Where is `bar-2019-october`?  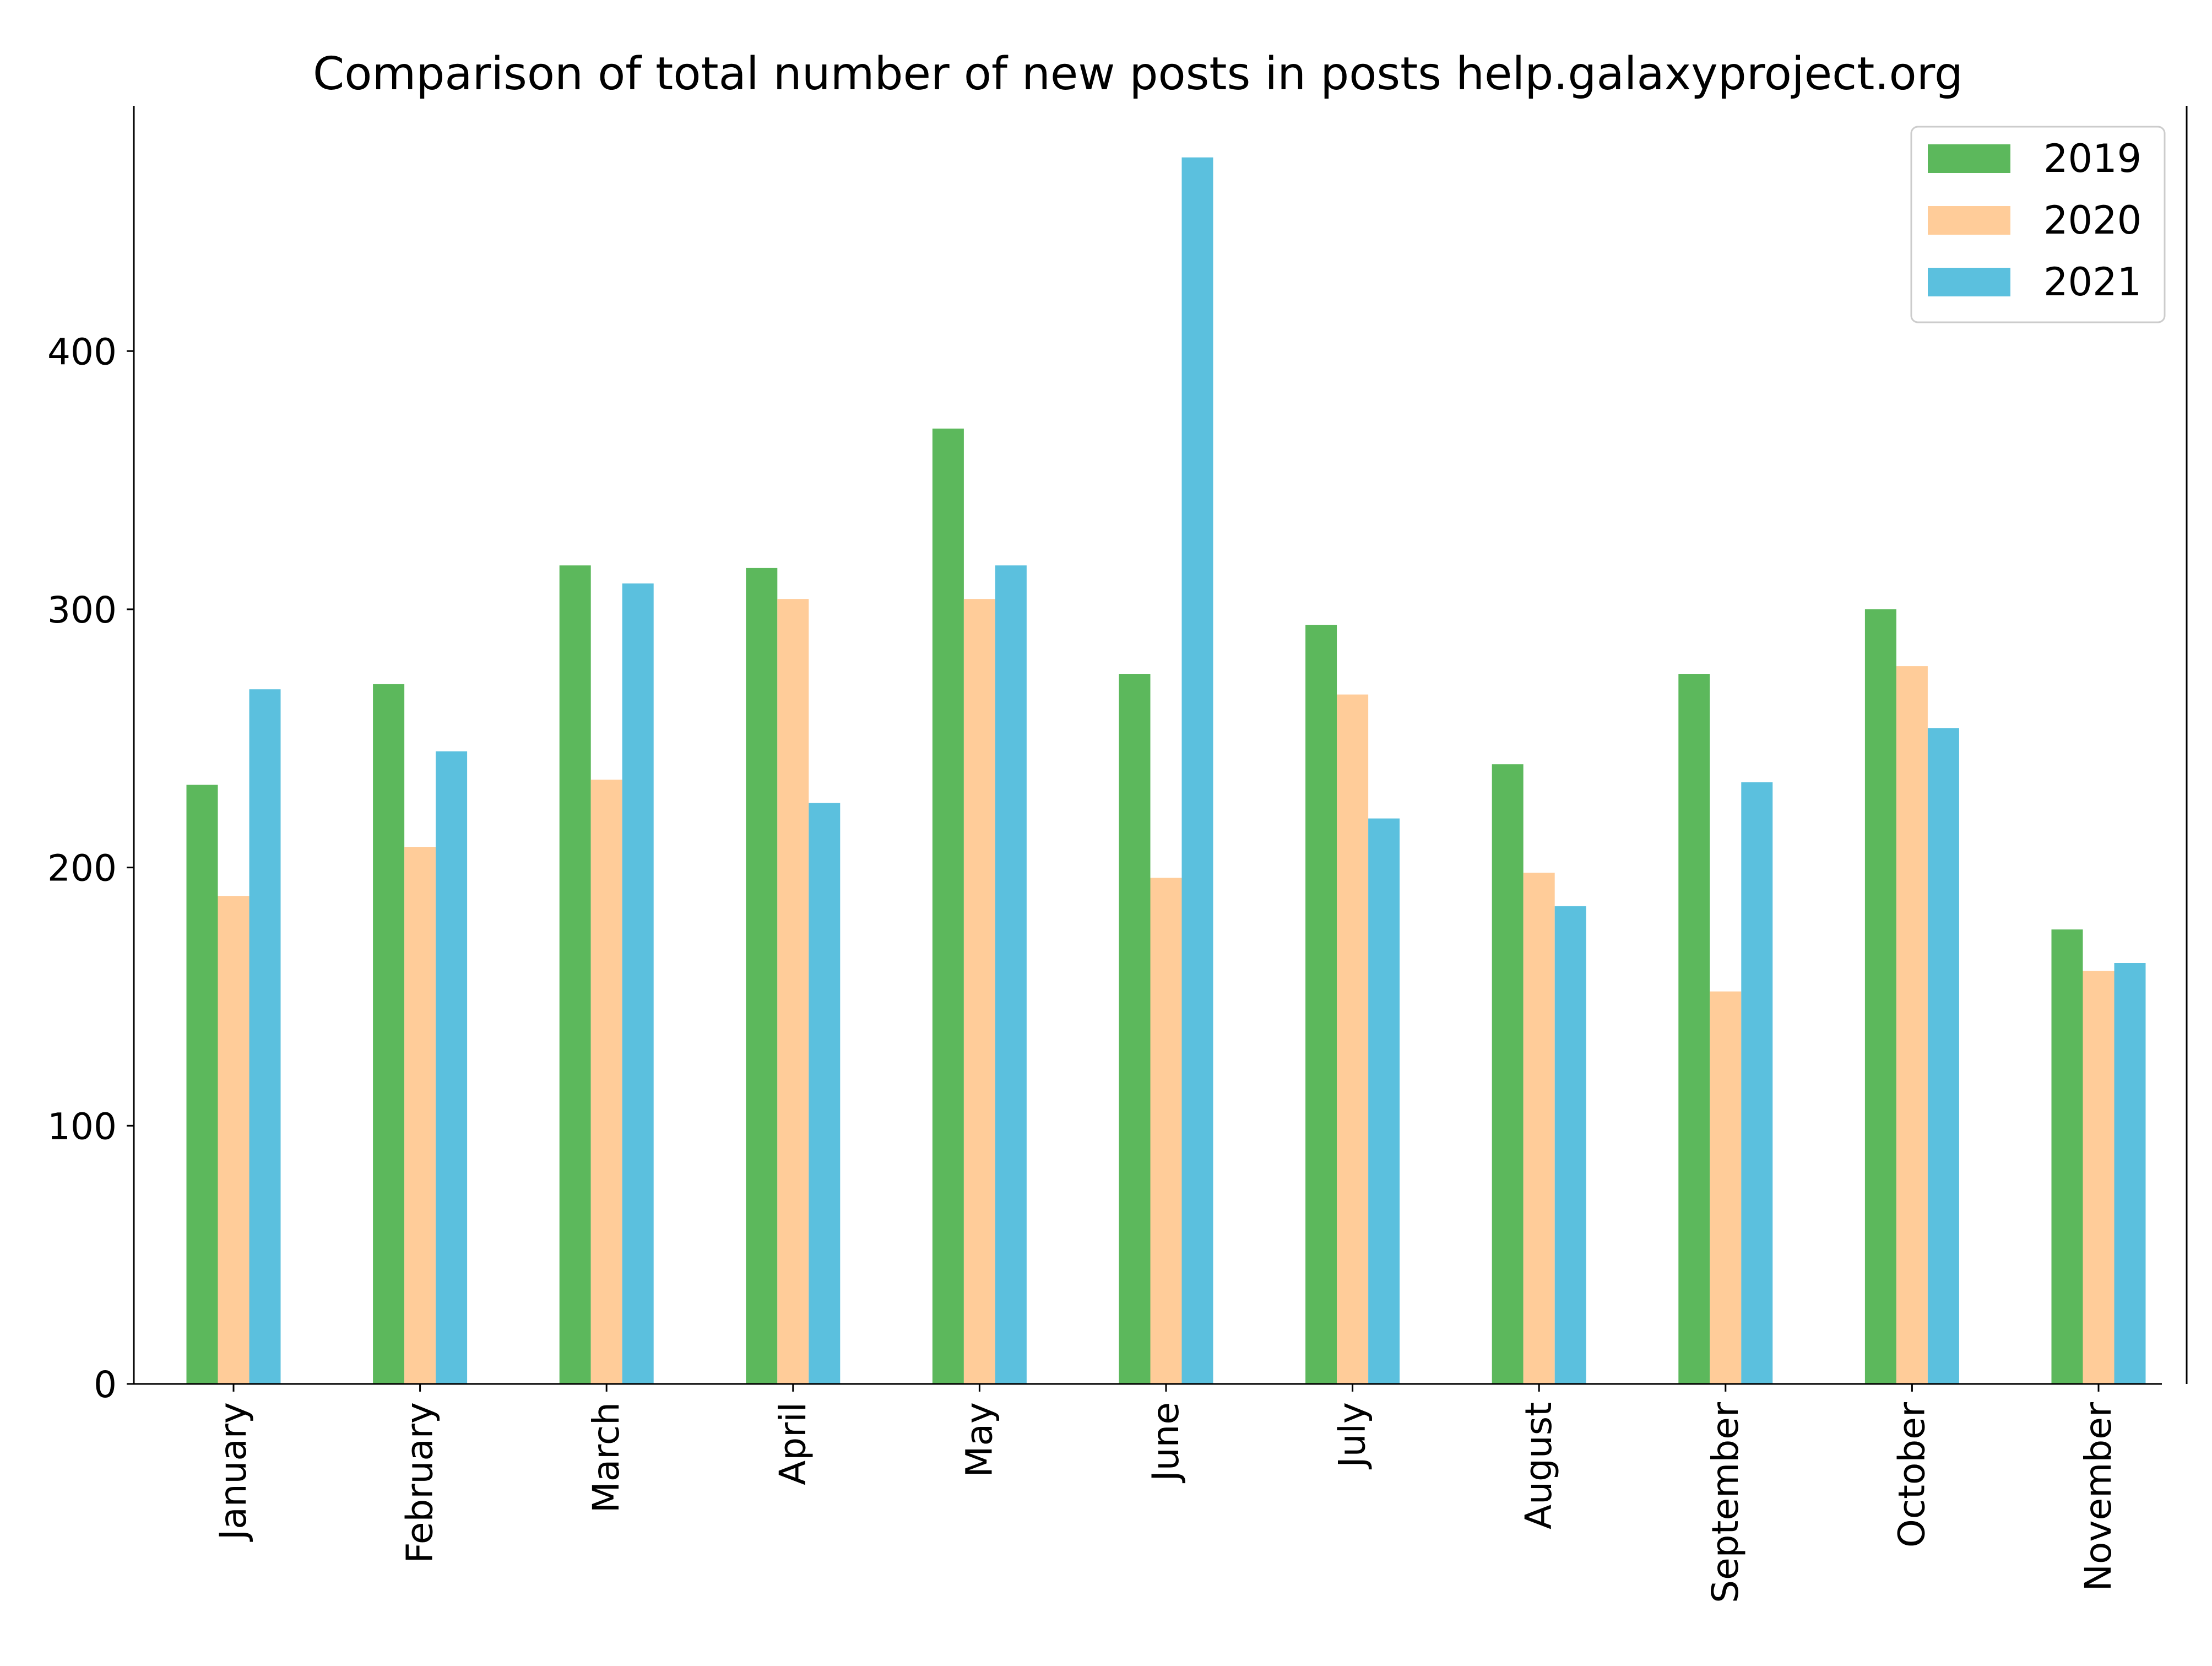 bar-2019-october is located at coordinates (1880, 996).